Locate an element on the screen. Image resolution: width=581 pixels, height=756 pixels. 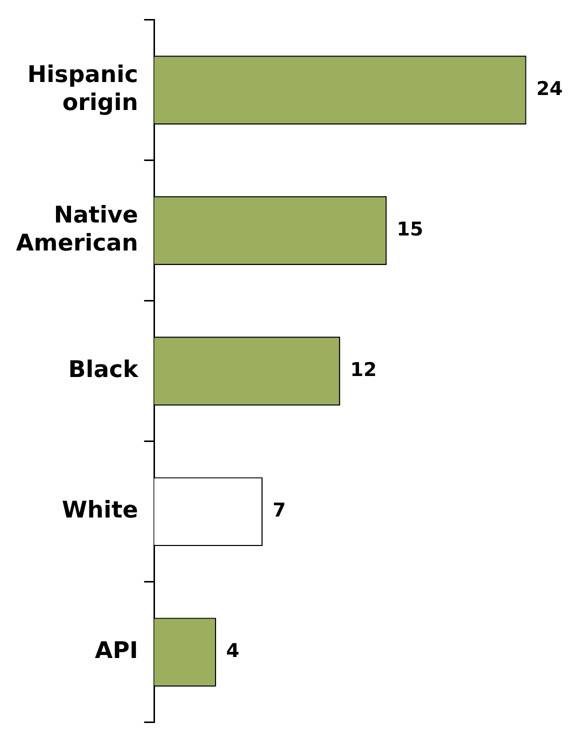
data-label: 12 is located at coordinates (363, 370).